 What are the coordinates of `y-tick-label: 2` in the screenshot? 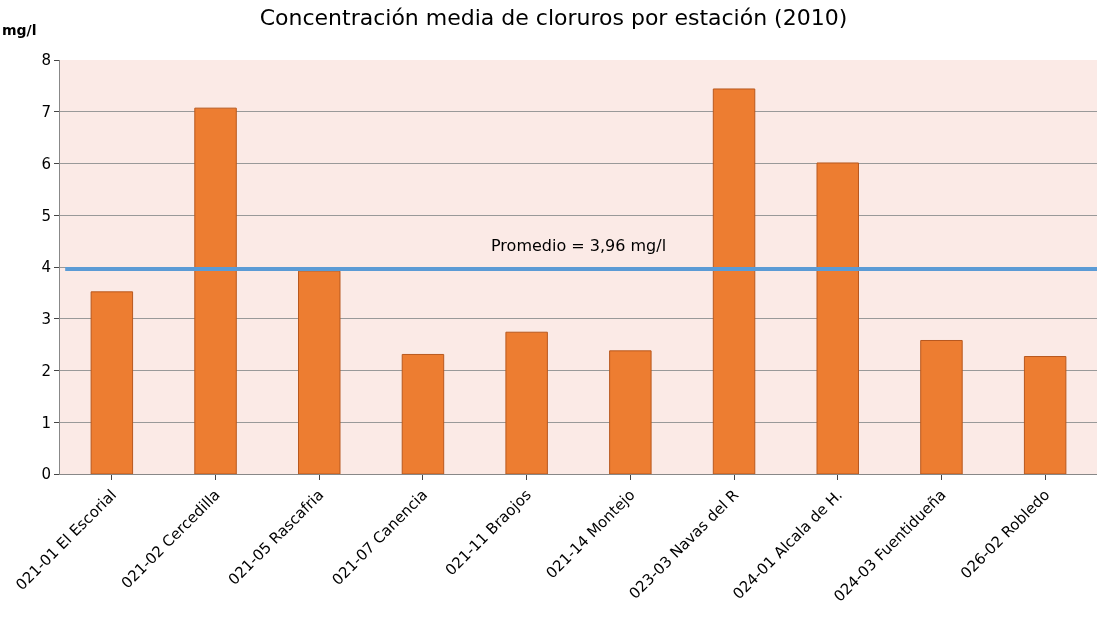 It's located at (46, 370).